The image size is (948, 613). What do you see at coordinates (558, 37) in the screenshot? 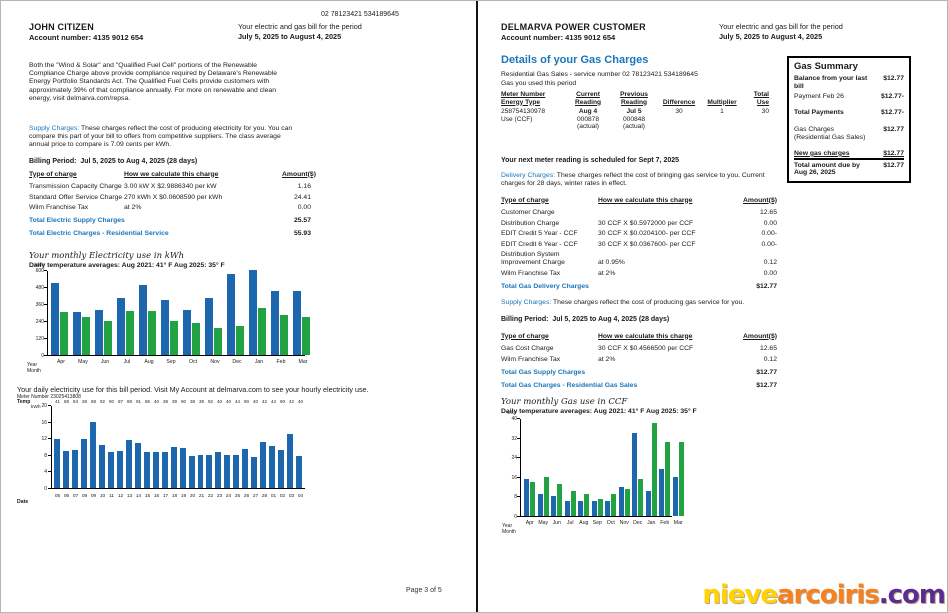
I see `account-number-right: Account number: 4135 9012 654` at bounding box center [558, 37].